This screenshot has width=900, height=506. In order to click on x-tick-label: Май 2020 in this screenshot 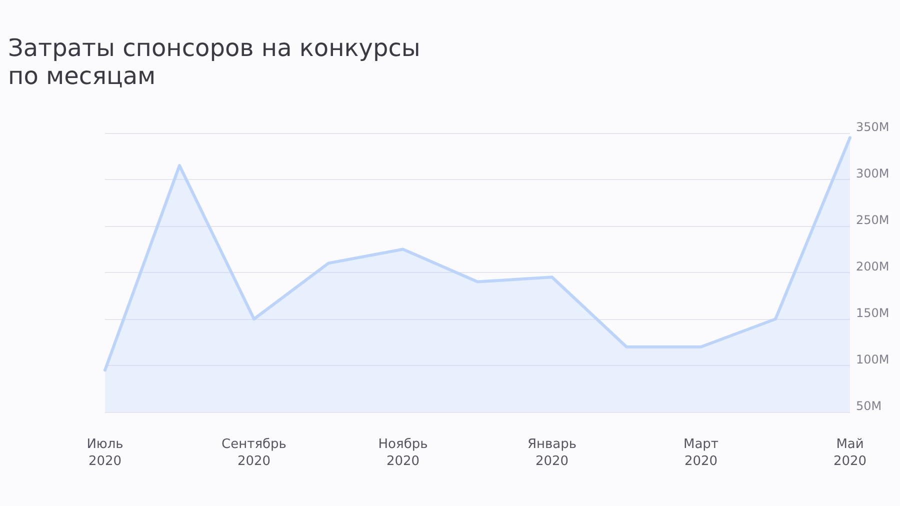, I will do `click(850, 453)`.